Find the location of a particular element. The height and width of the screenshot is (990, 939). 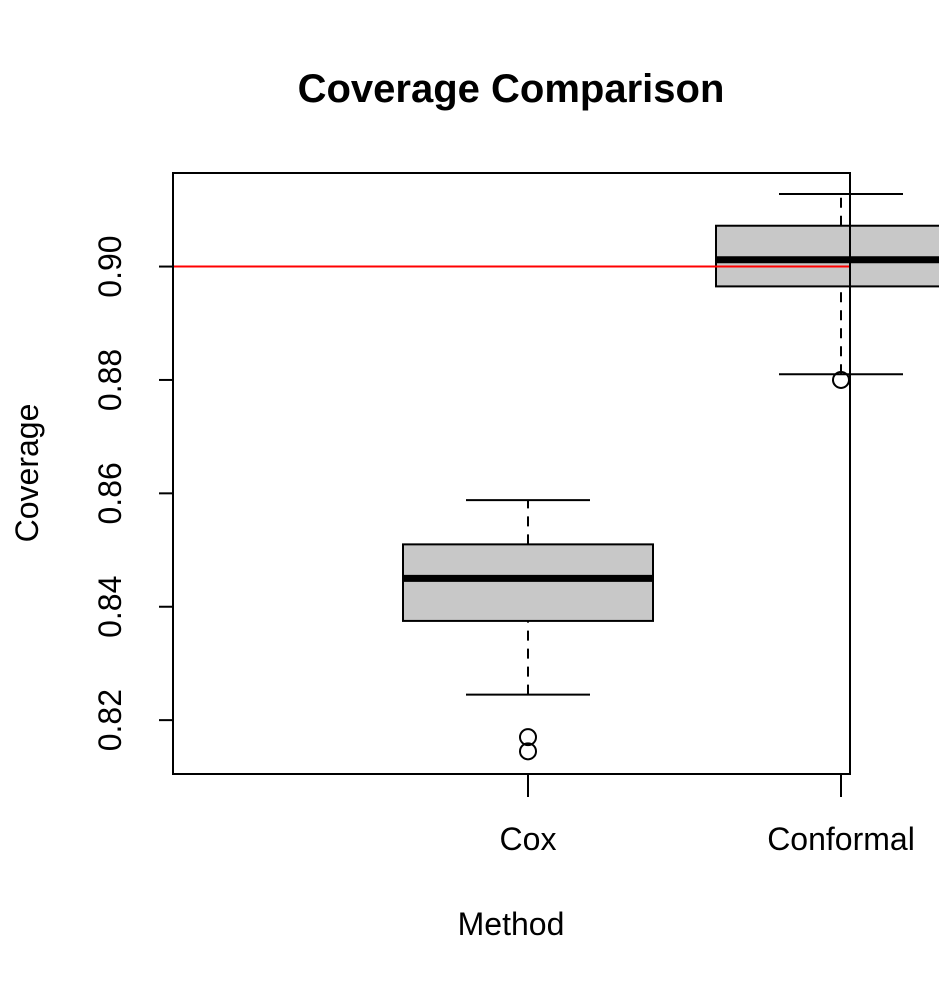

box-cox is located at coordinates (528, 582).